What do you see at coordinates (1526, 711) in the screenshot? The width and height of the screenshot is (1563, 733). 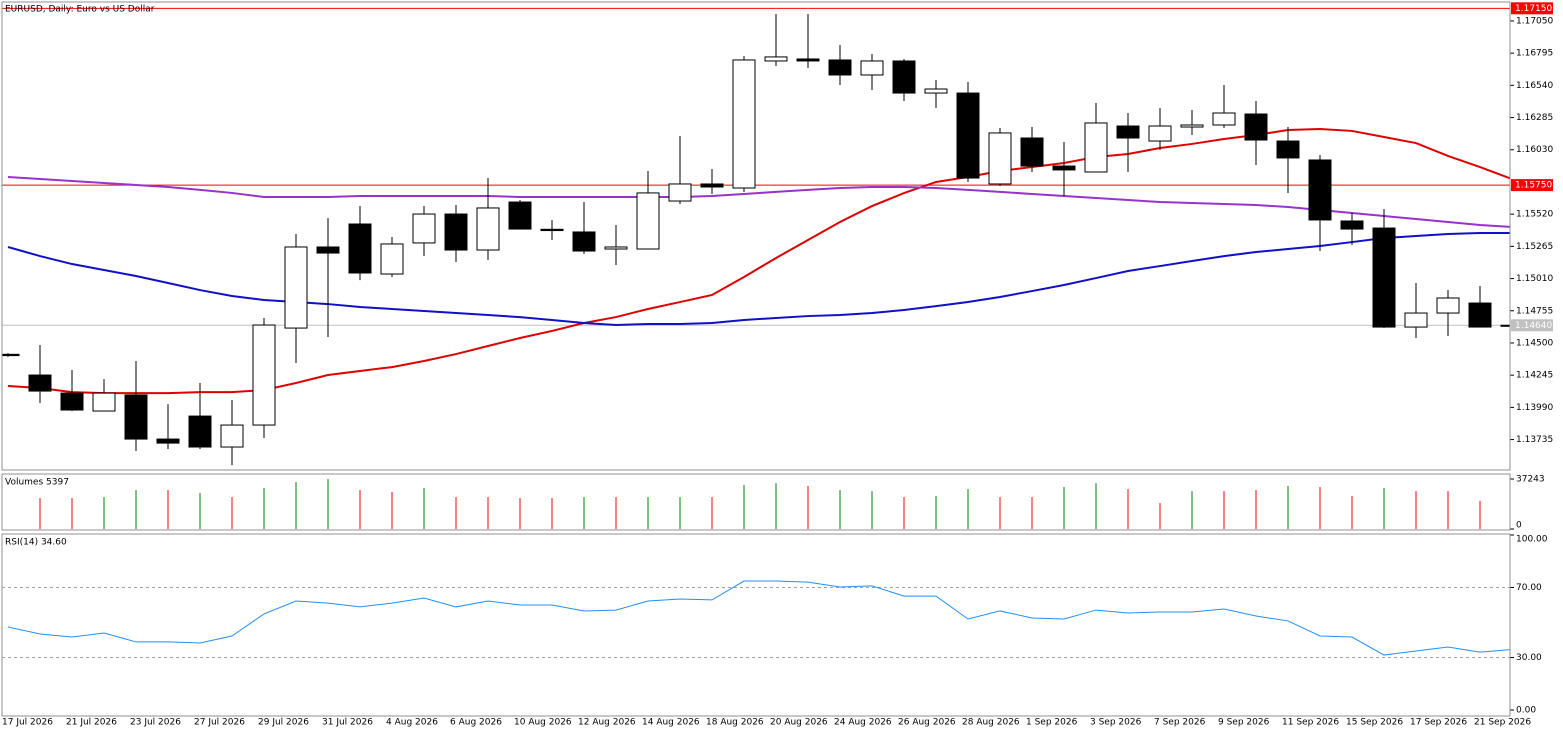 I see `y-tick-label: 0.00` at bounding box center [1526, 711].